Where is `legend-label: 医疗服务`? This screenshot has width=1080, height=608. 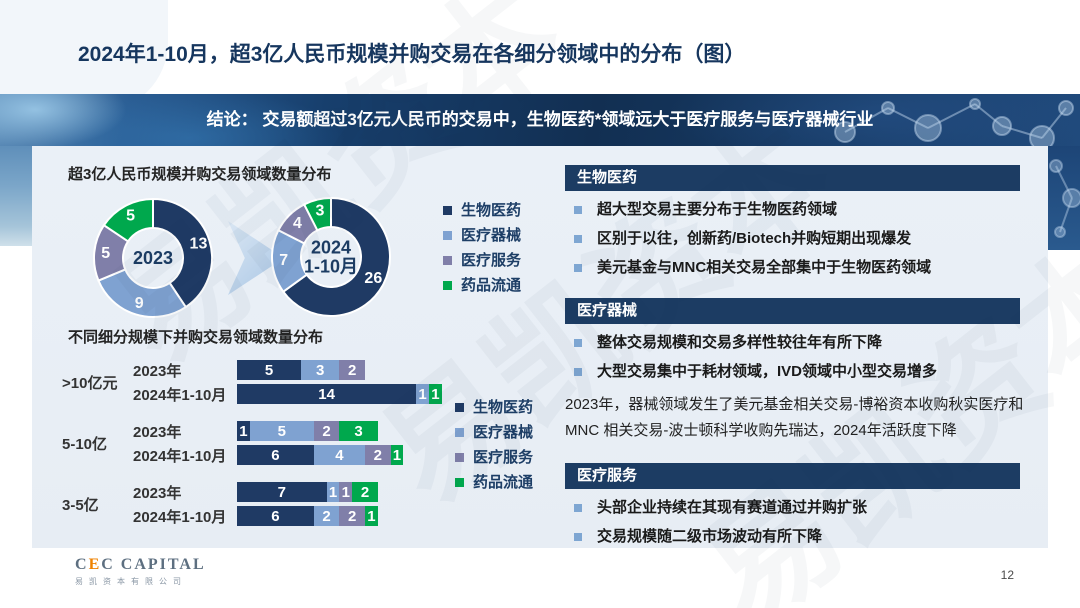
legend-label: 医疗服务 is located at coordinates (491, 260).